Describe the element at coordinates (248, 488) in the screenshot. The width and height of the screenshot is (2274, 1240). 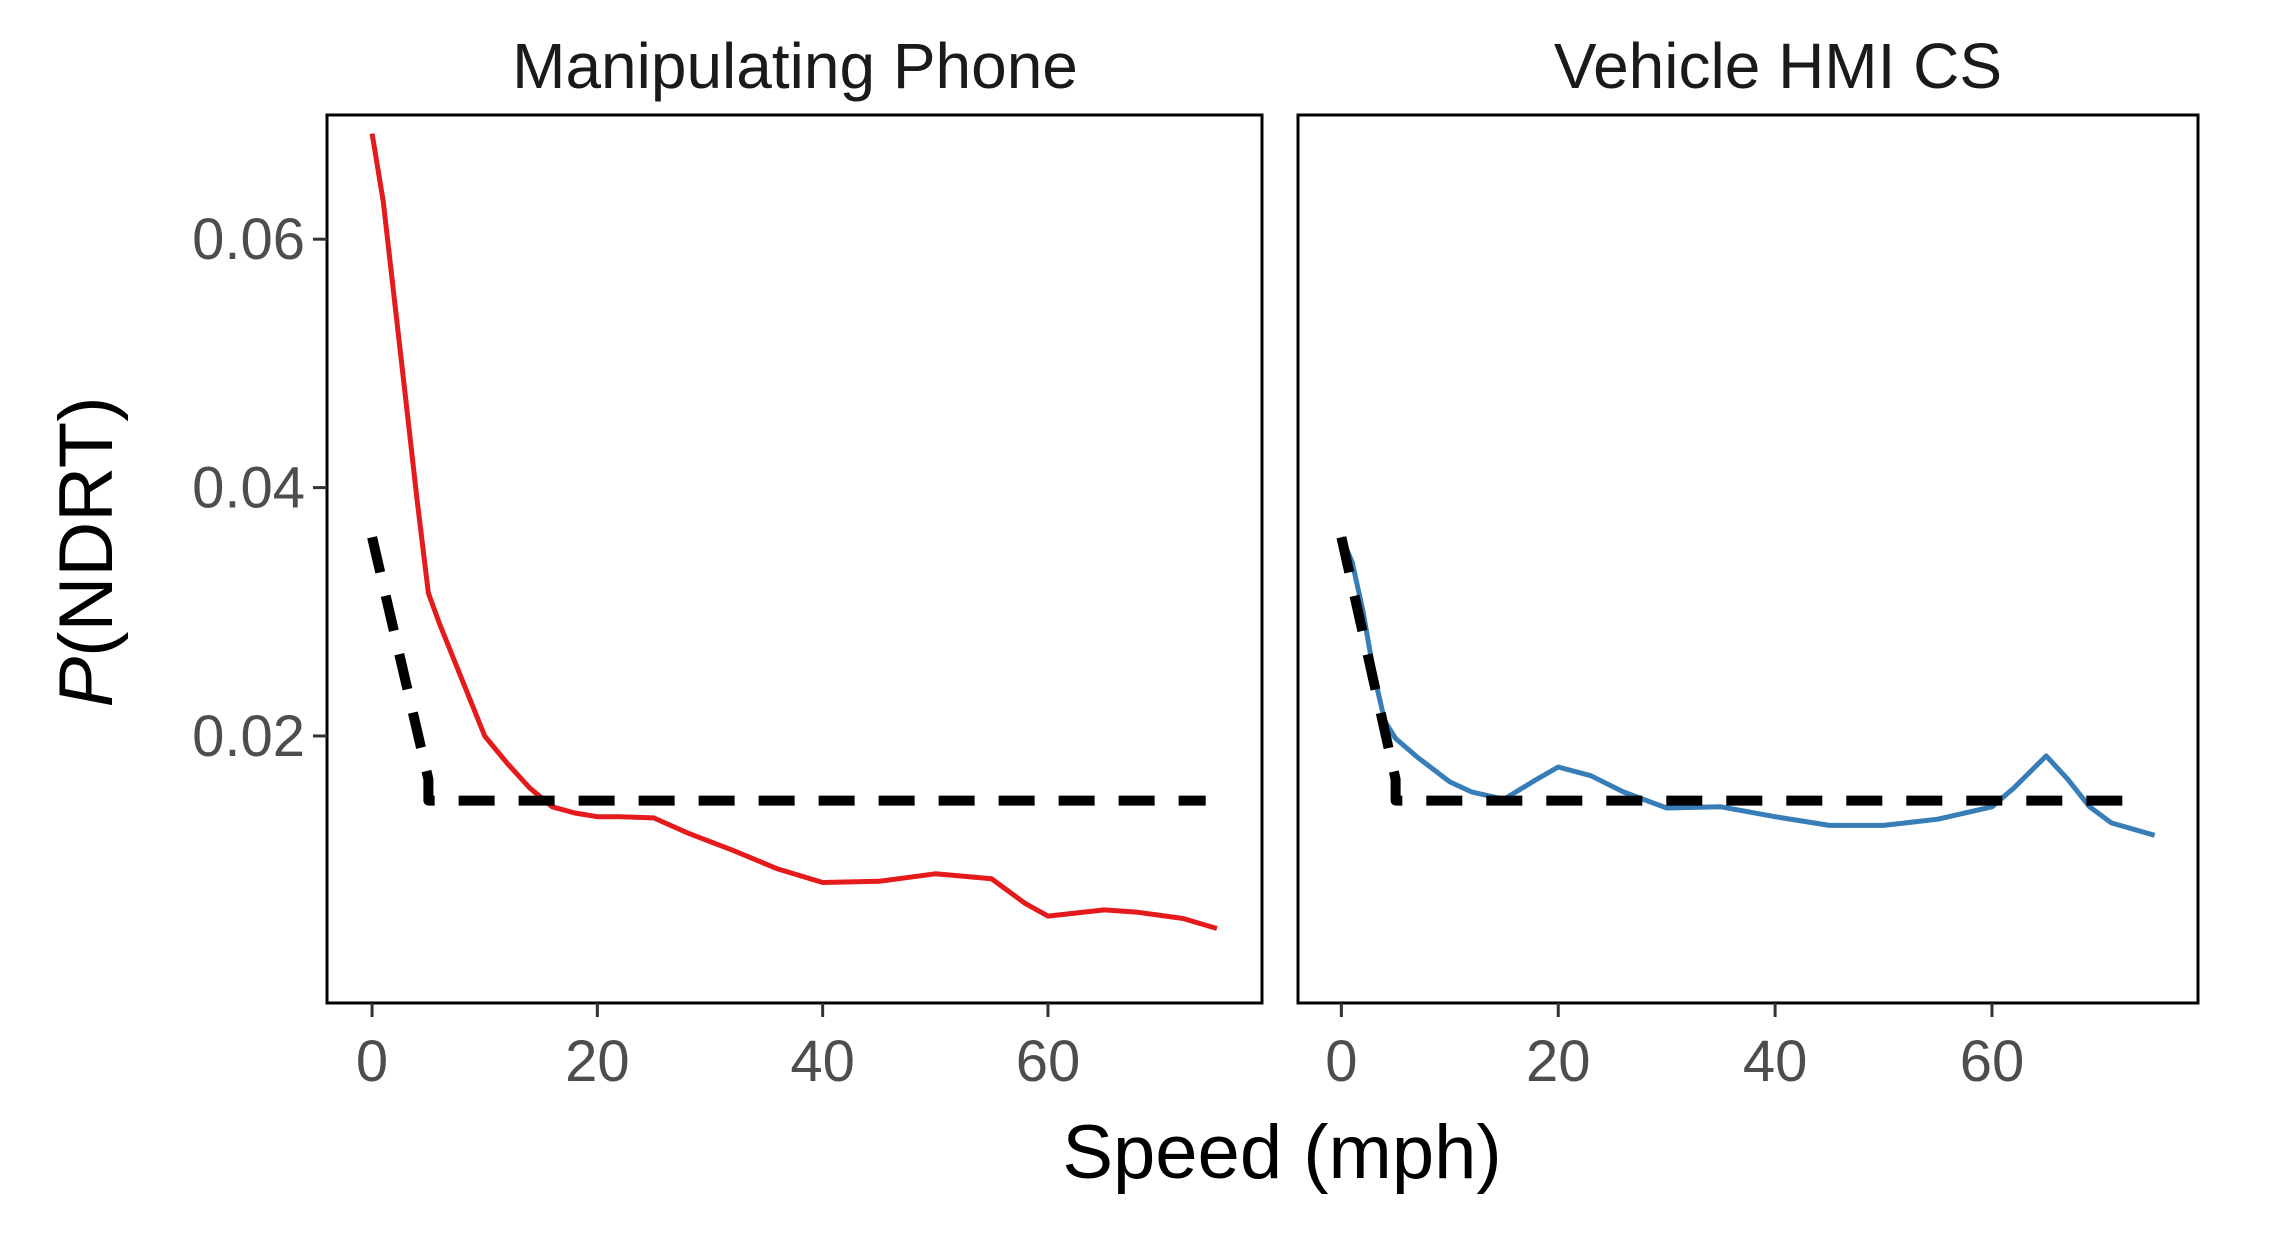
I see `y-tick-label: 0.04` at that location.